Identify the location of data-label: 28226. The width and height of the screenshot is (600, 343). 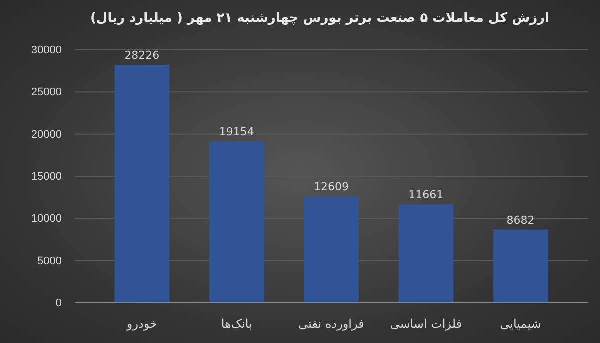
(142, 55).